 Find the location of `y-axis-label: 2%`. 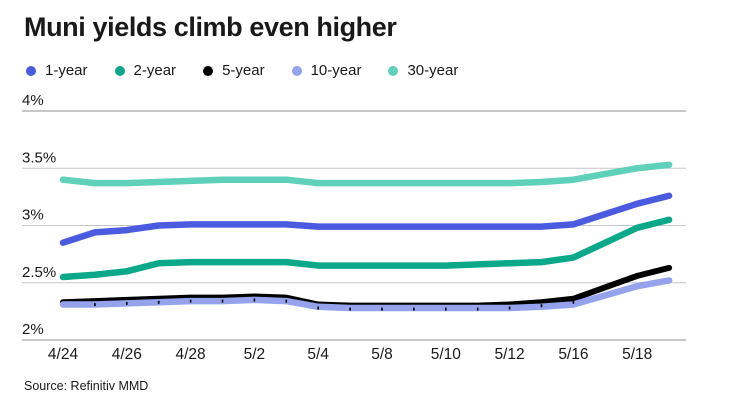

y-axis-label: 2% is located at coordinates (33, 329).